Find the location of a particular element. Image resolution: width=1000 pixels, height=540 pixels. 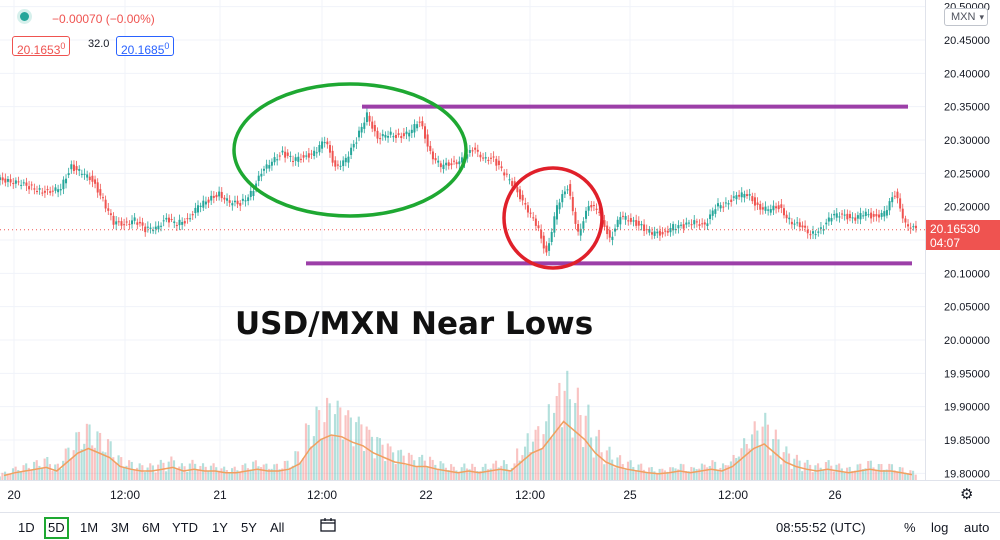

log-toggle: log is located at coordinates (940, 527).